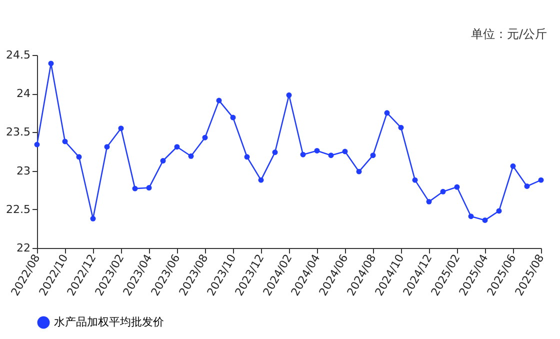  Describe the element at coordinates (508, 34) in the screenshot. I see `text: 单位：元/公斤` at that location.